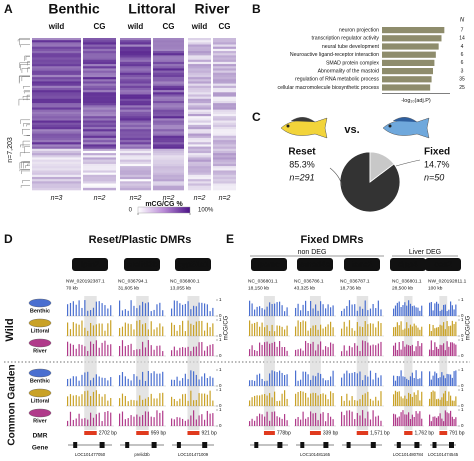  I want to click on gene-name: lpin2, so click(90, 264).